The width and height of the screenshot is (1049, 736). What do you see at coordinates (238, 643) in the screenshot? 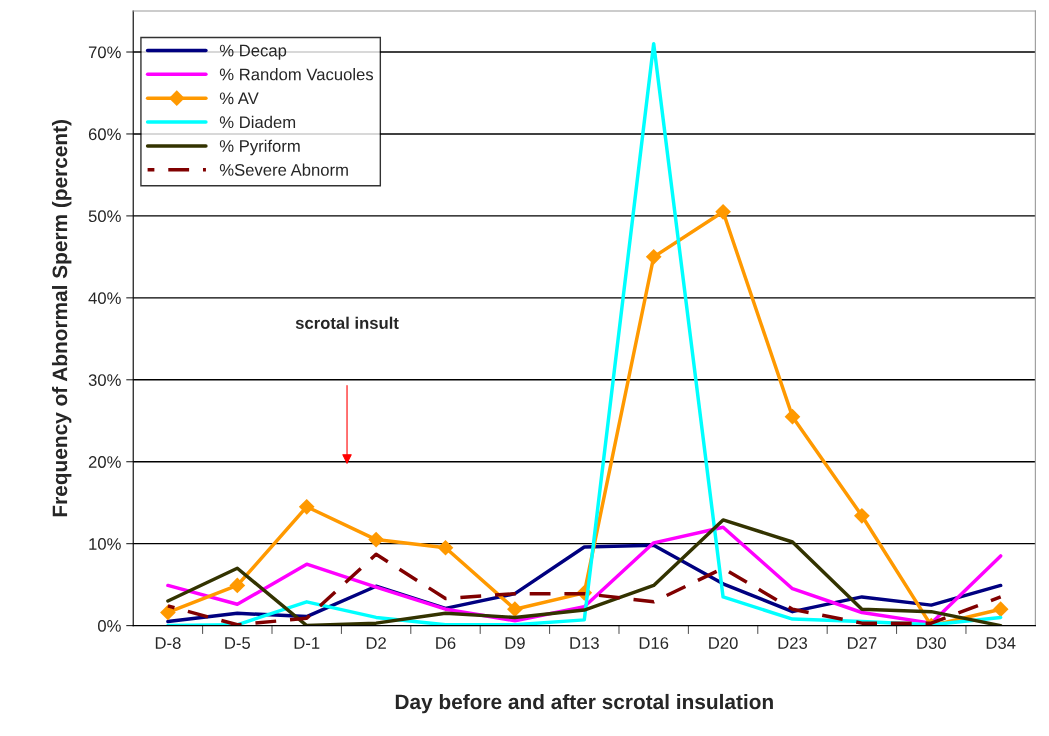
I see `x-tick-label: D-5` at bounding box center [238, 643].